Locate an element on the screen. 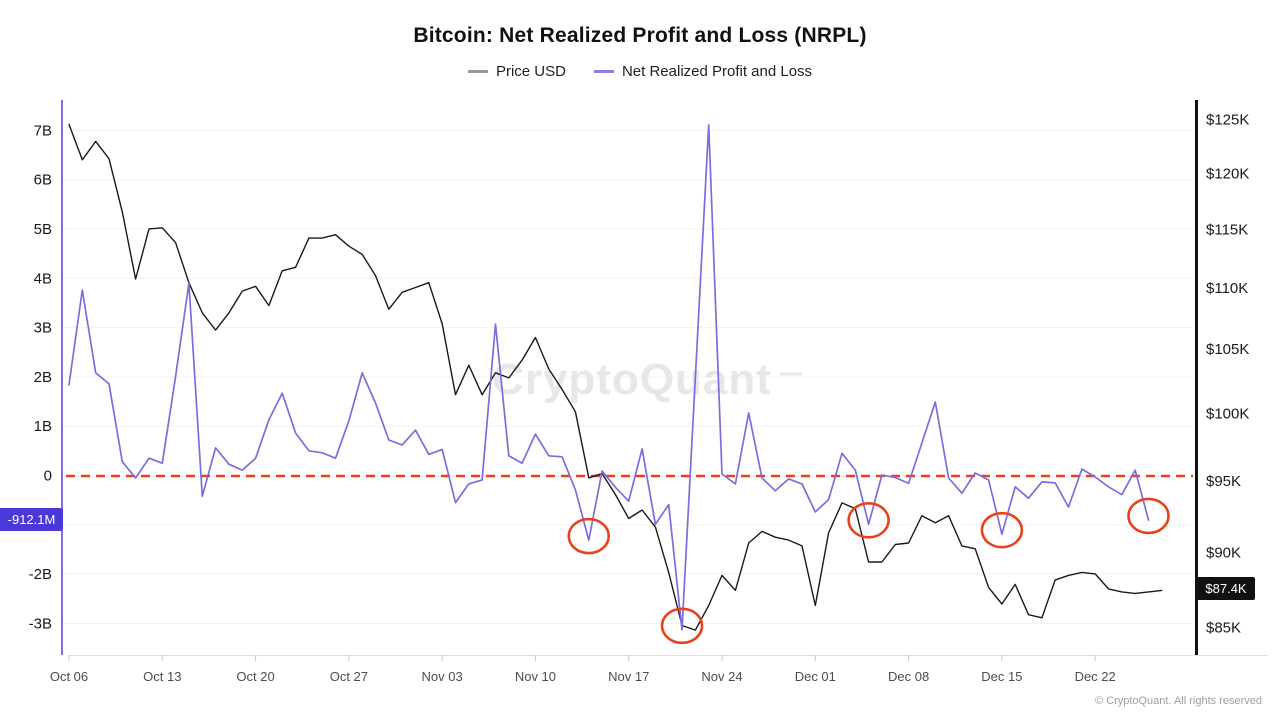 Image resolution: width=1280 pixels, height=720 pixels. x-axis-tick-label: Oct 13 is located at coordinates (162, 676).